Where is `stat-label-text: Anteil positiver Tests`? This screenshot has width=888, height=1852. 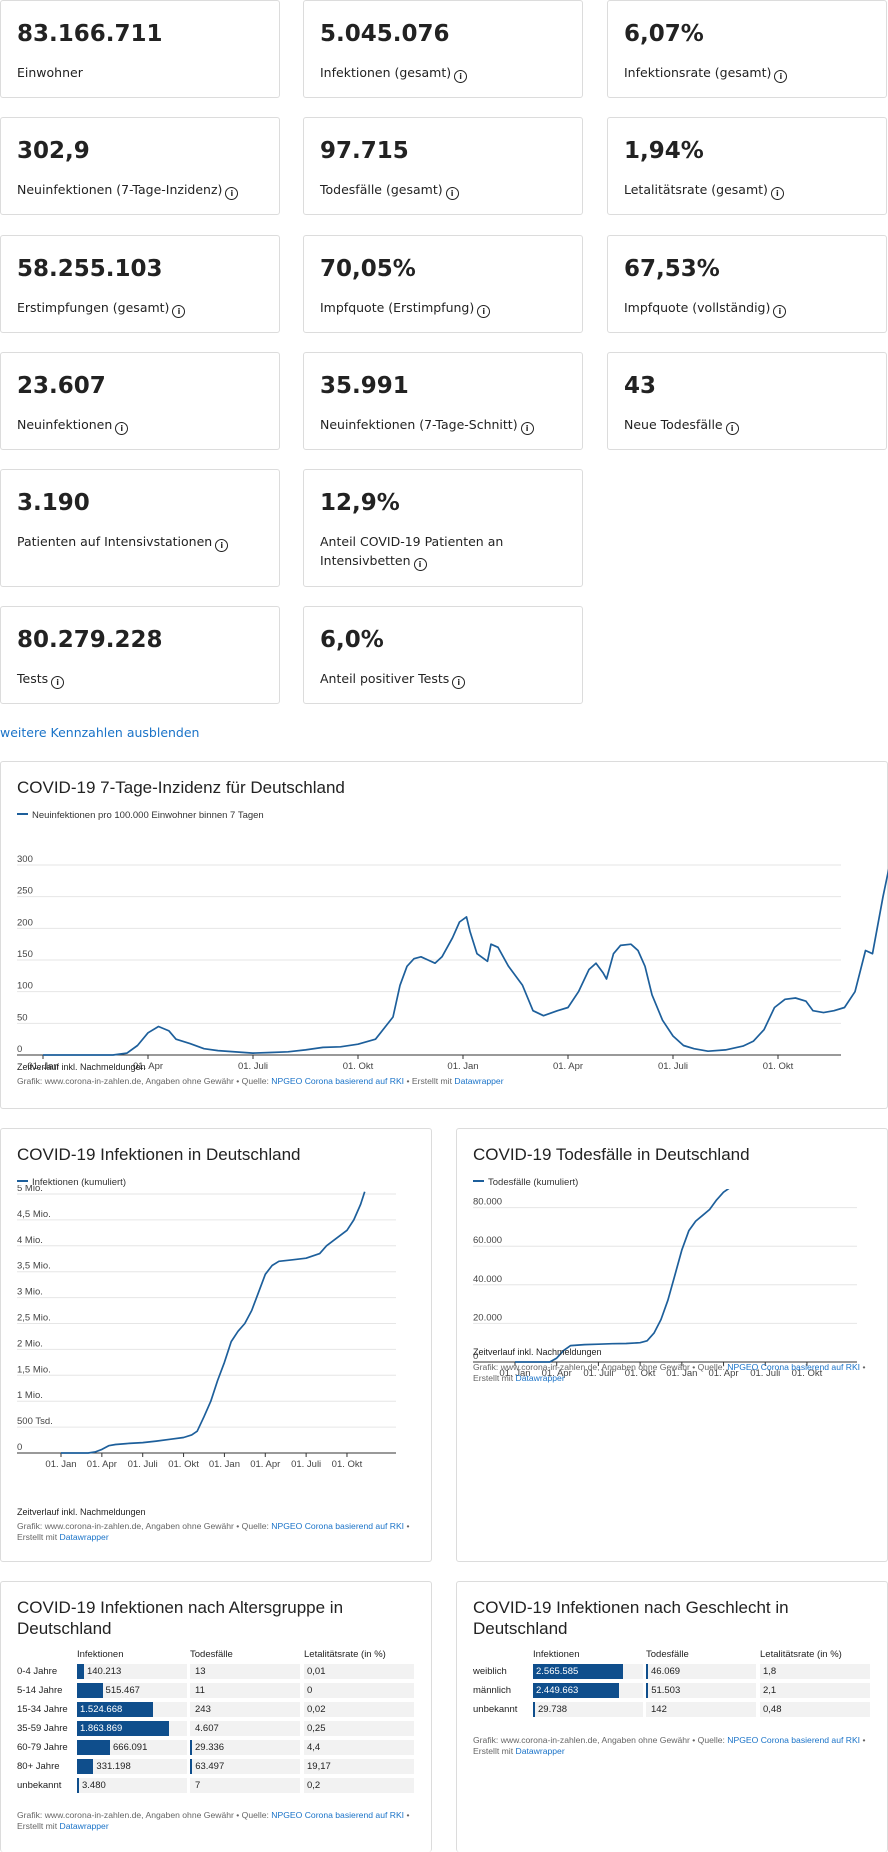
stat-label-text: Anteil positiver Tests is located at coordinates (385, 678).